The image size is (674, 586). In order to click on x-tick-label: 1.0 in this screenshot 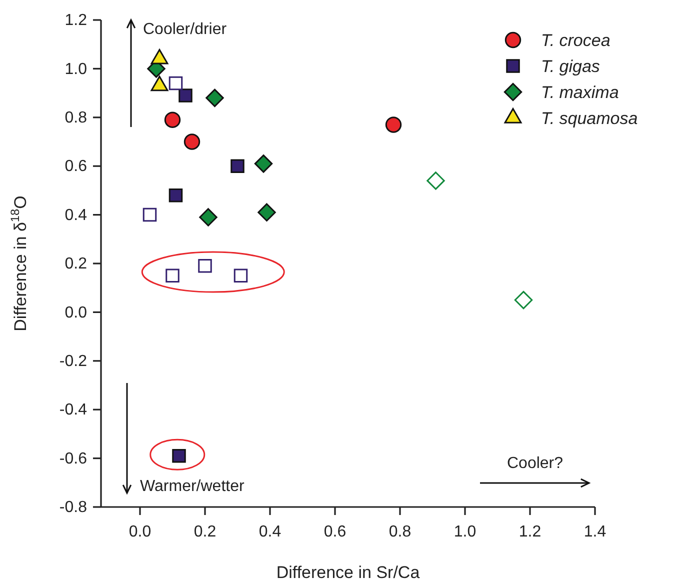, I will do `click(465, 531)`.